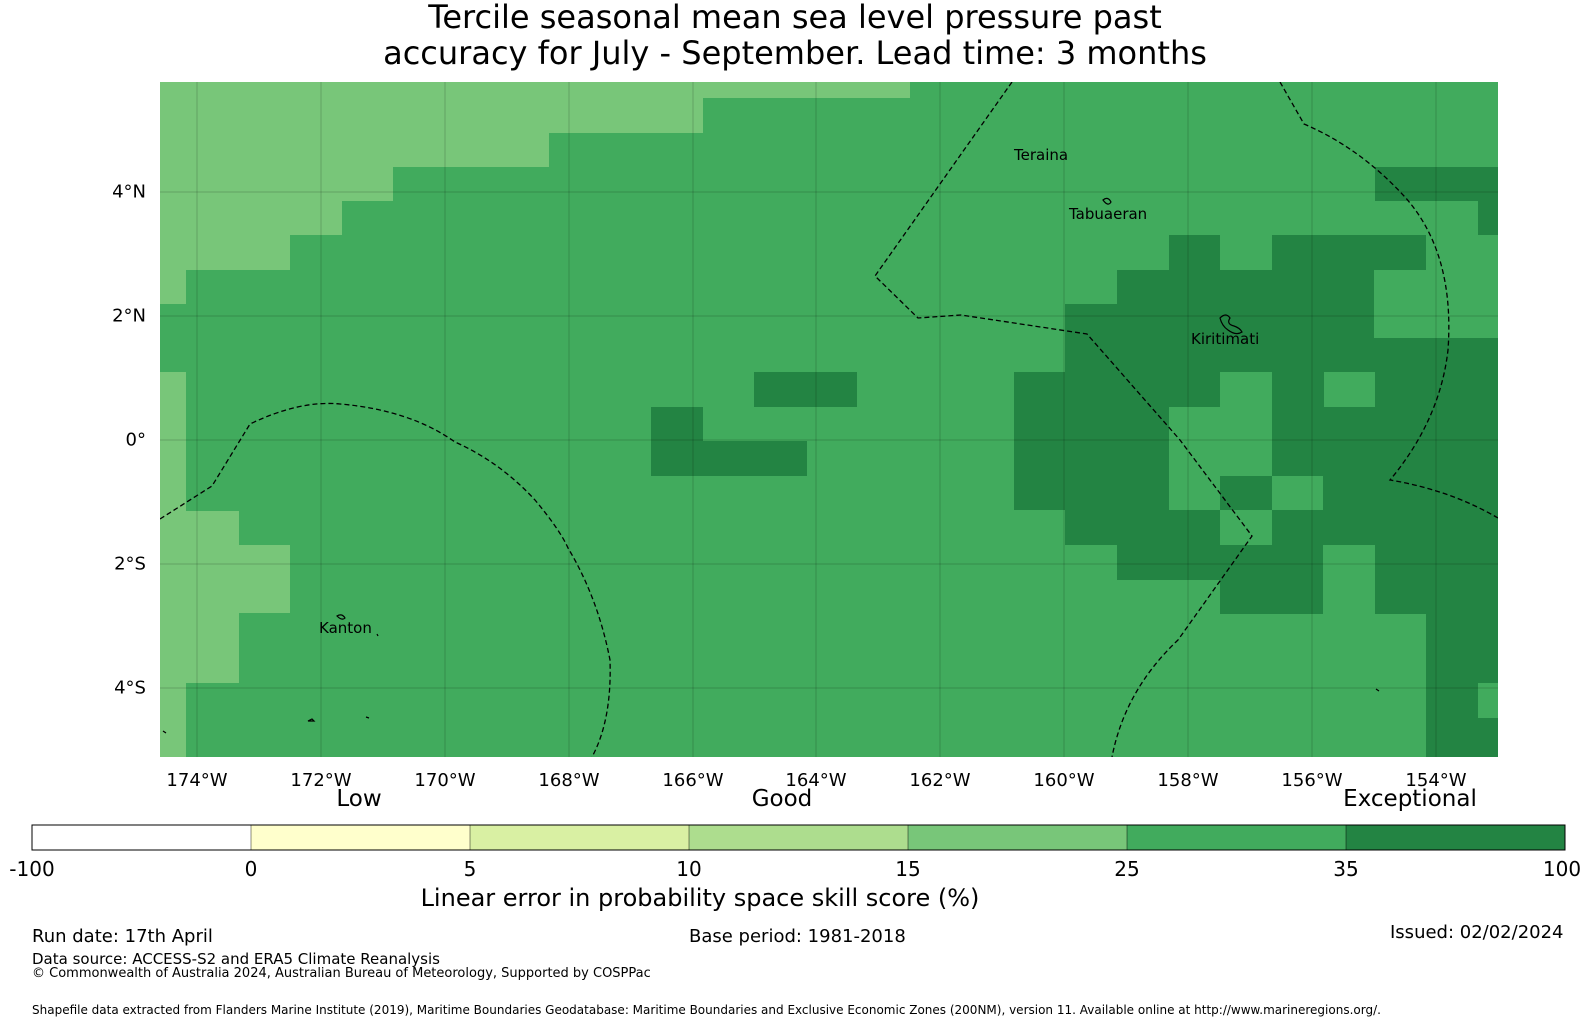 The height and width of the screenshot is (1020, 1590). Describe the element at coordinates (135, 440) in the screenshot. I see `lat-tick-label: 0°` at that location.